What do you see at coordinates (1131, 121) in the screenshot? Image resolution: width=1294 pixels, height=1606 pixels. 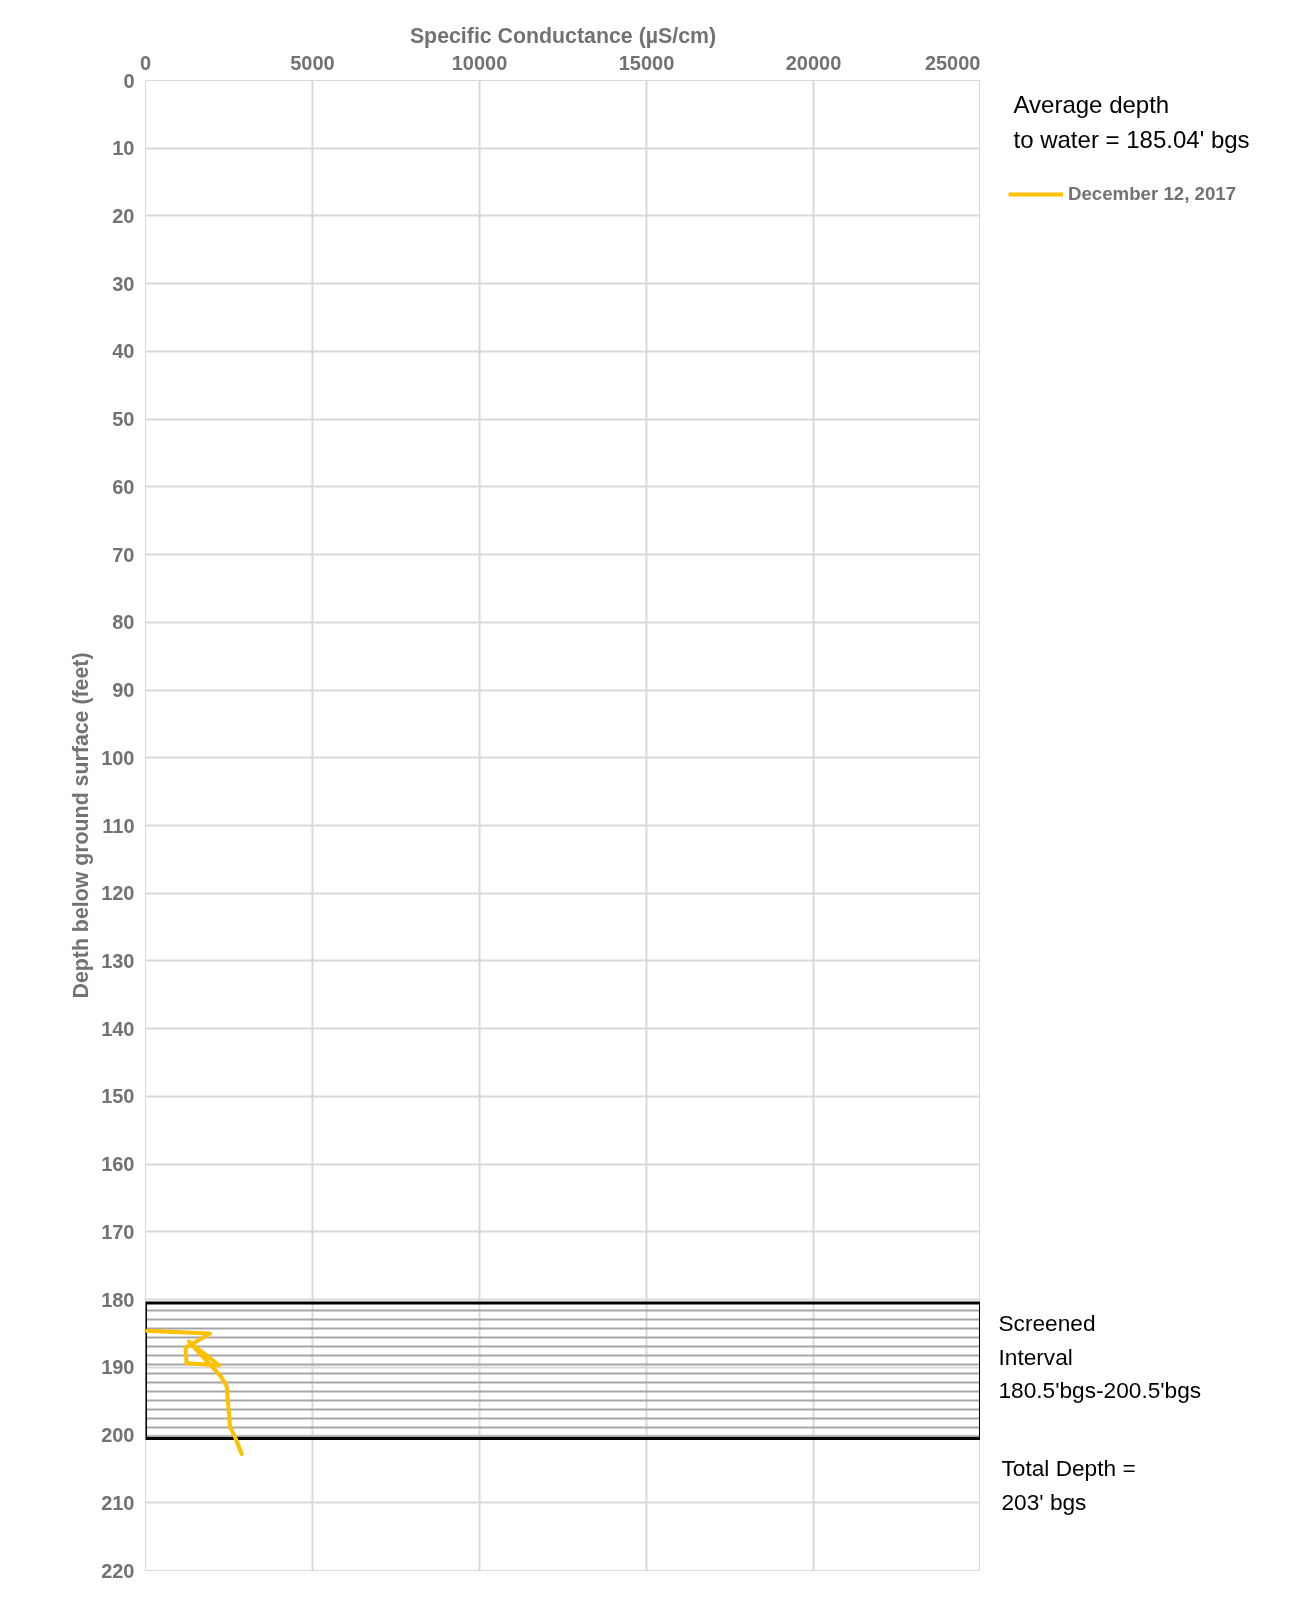 I see `text: Average depth to water = 185.04' bgs` at bounding box center [1131, 121].